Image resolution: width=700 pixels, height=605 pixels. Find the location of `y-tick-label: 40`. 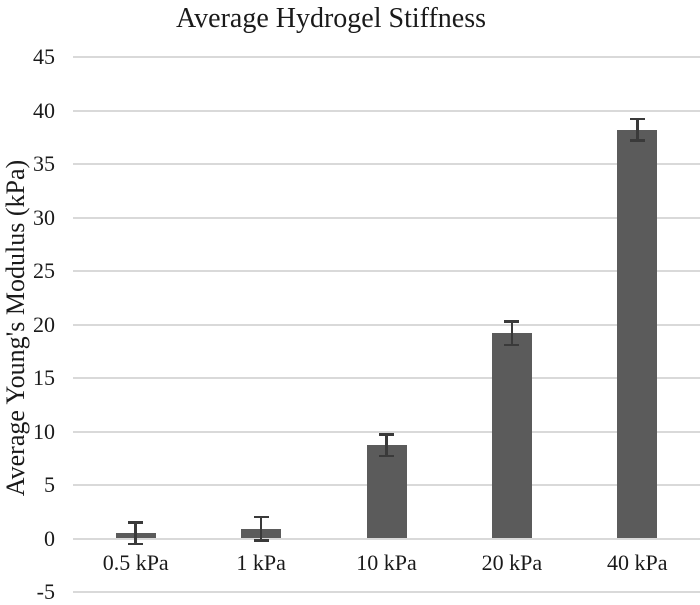

y-tick-label: 40 is located at coordinates (44, 110).